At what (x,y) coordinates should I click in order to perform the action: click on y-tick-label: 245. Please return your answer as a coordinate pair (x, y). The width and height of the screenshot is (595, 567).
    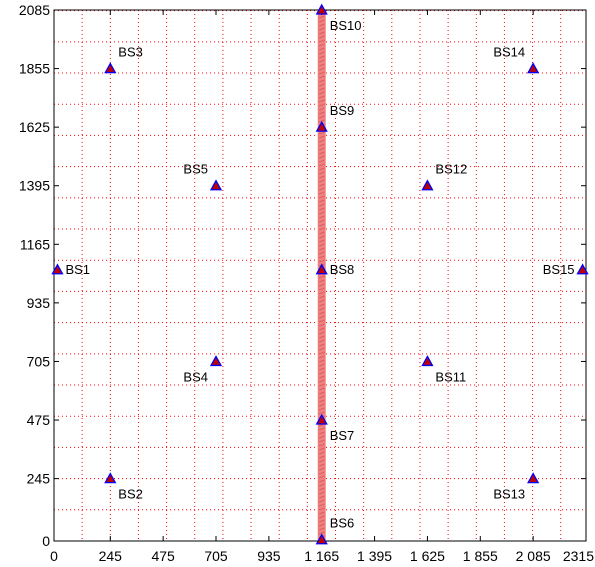
    Looking at the image, I should click on (39, 479).